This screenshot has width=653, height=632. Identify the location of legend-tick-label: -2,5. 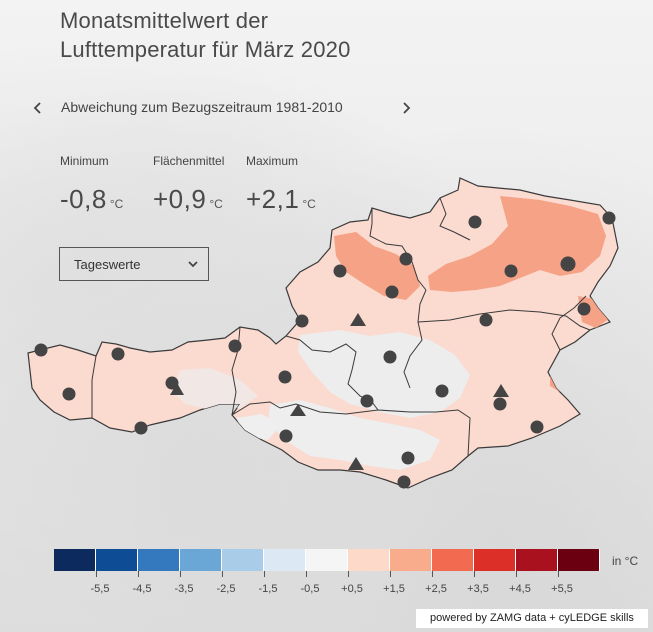
(226, 589).